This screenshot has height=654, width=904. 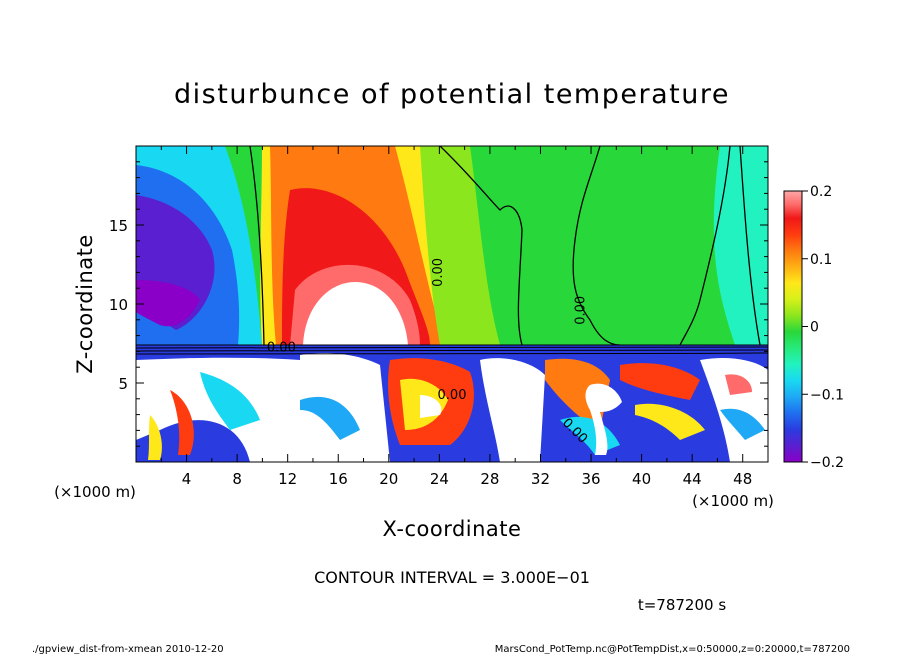 I want to click on contour-labels: 0.000.000.000.000.00, so click(x=428, y=352).